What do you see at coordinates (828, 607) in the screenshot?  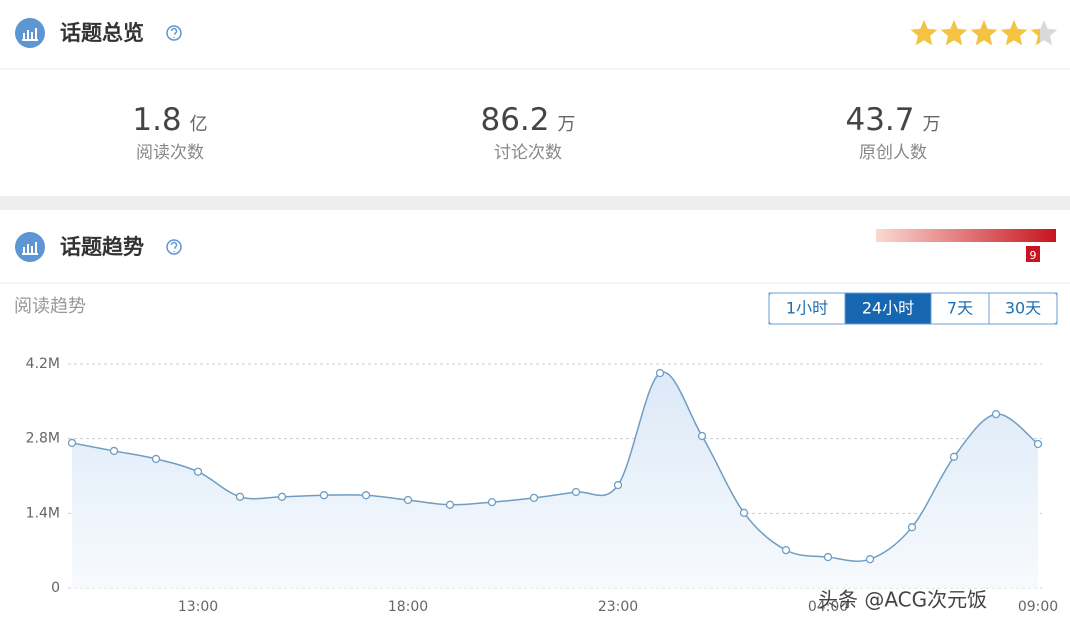 I see `x-tick-label: 04:00` at bounding box center [828, 607].